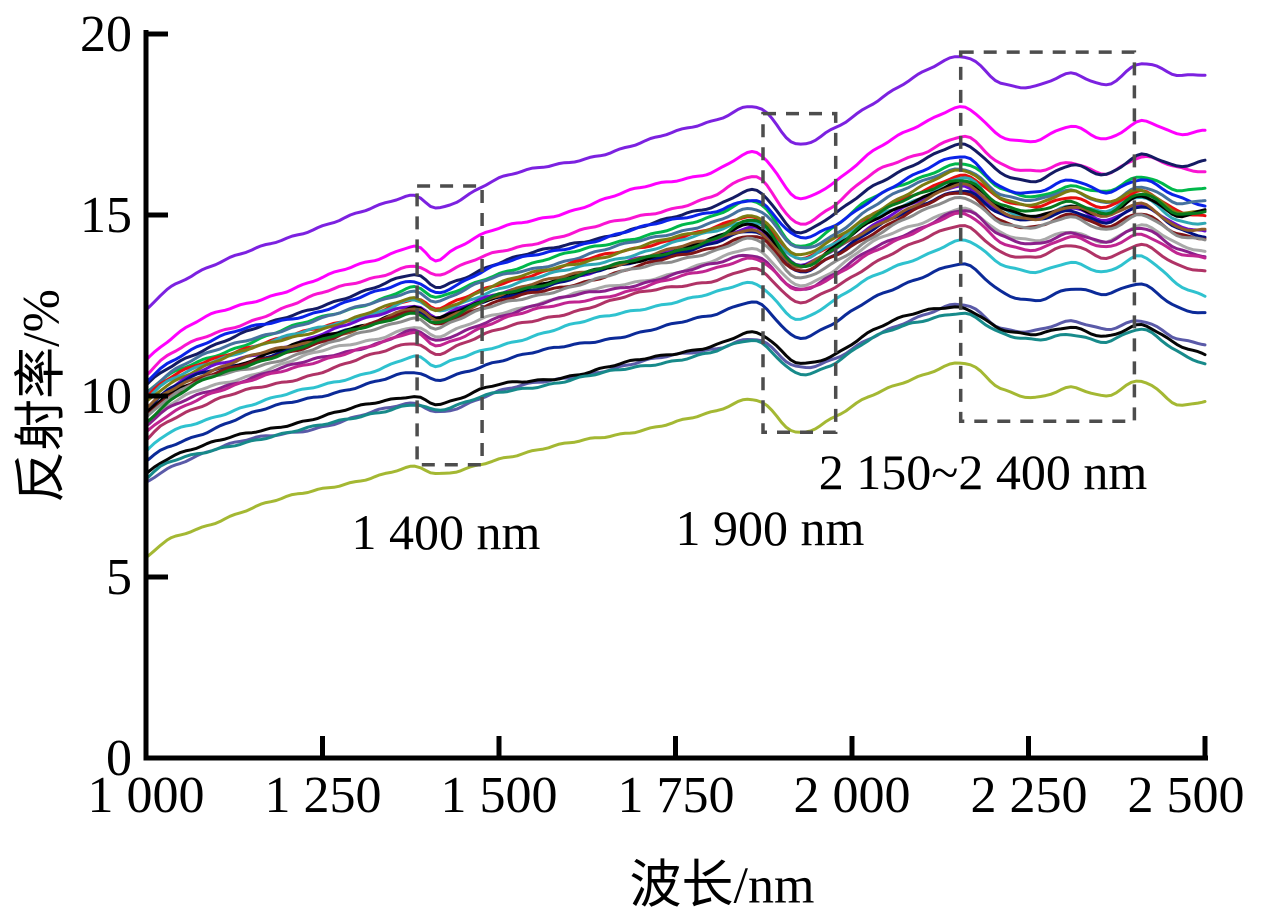 This screenshot has width=1274, height=919. Describe the element at coordinates (323, 795) in the screenshot. I see `x-tick-1250: 1 250` at that location.